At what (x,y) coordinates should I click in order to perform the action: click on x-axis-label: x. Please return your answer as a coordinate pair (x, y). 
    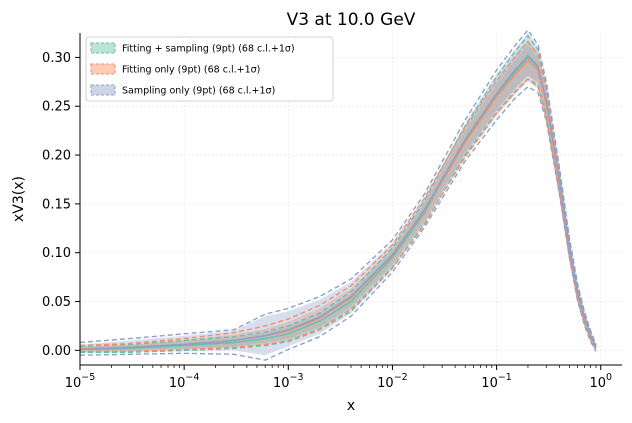
    Looking at the image, I should click on (351, 406).